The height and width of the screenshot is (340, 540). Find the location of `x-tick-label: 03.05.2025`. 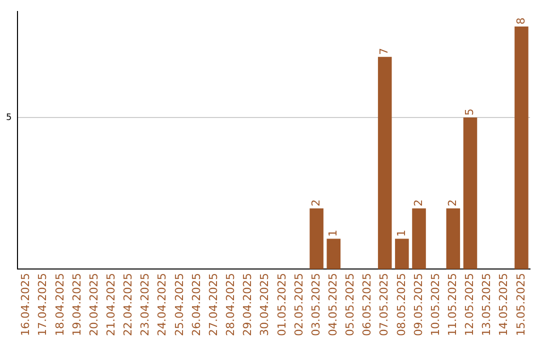

x-tick-label: 03.05.2025 is located at coordinates (315, 304).